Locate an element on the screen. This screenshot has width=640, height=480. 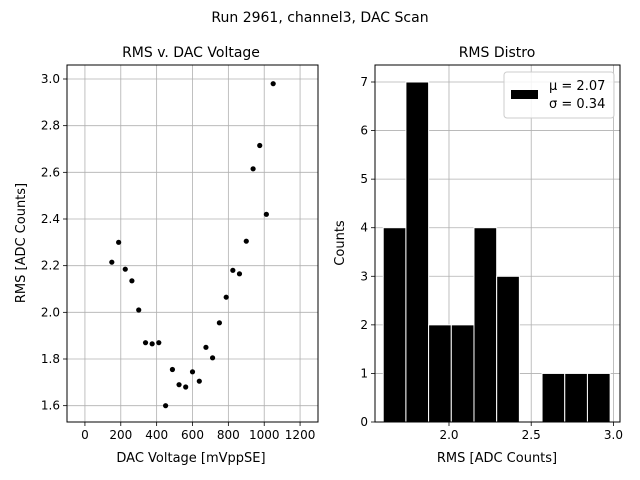
scatter-x-tick-label: 1200 is located at coordinates (300, 435).